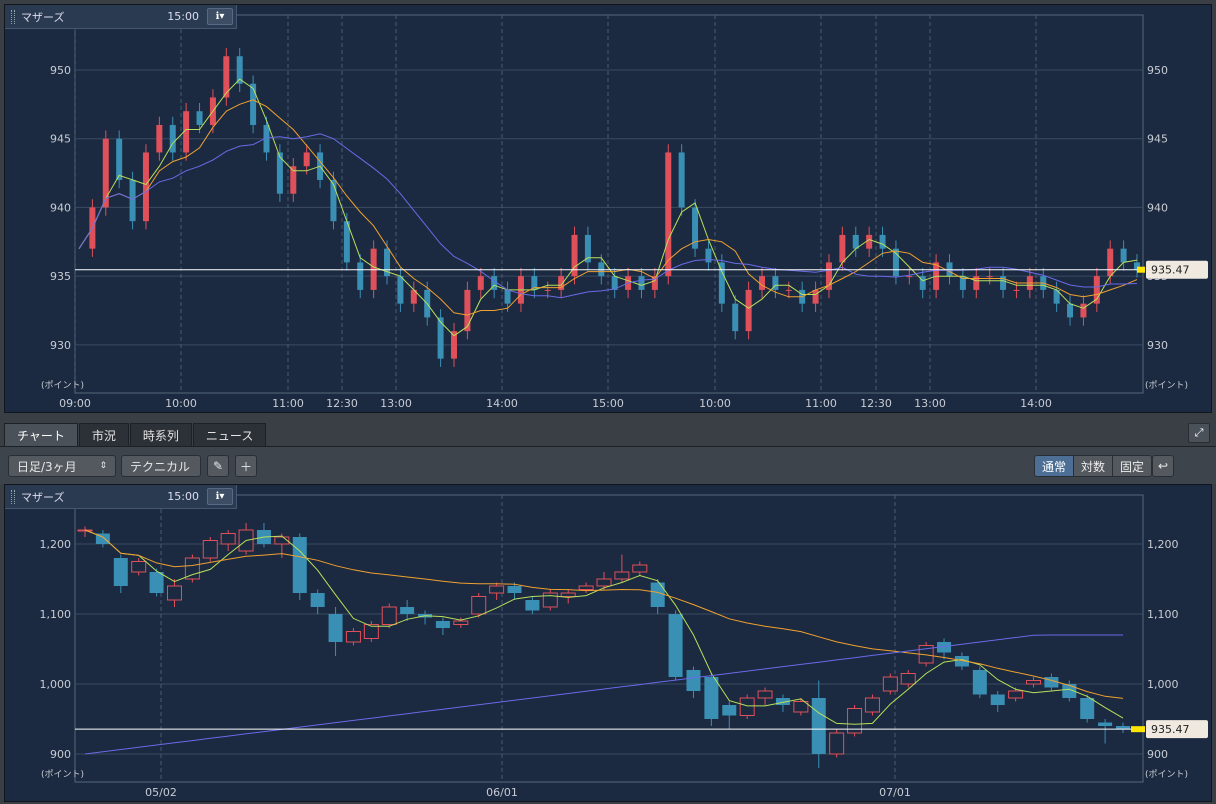 This screenshot has width=1216, height=804. What do you see at coordinates (218, 466) in the screenshot?
I see `pen-icon: ✎` at bounding box center [218, 466].